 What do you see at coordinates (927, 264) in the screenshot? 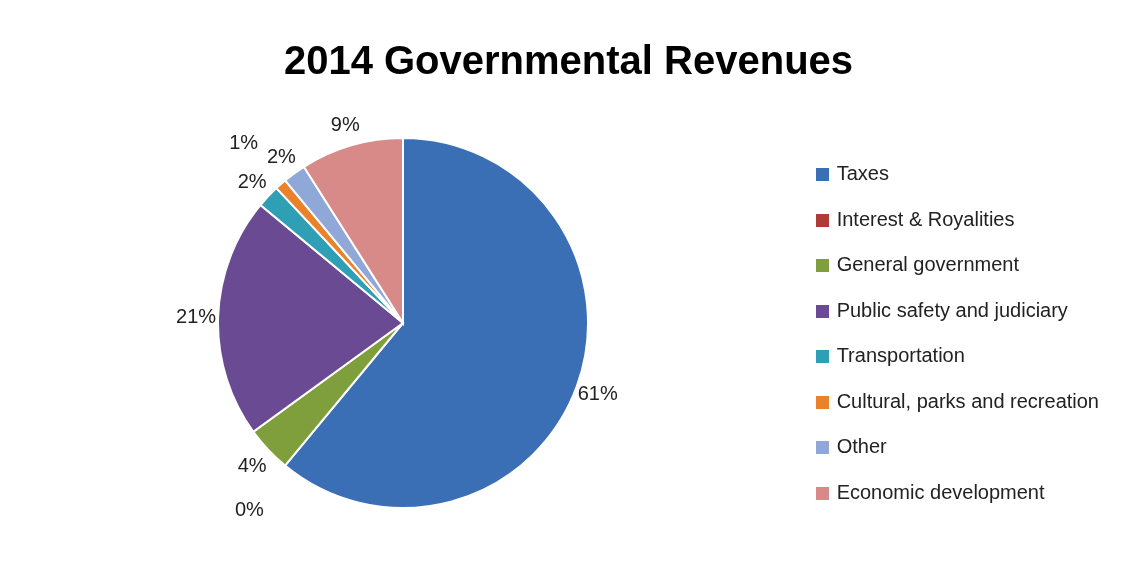
I see `legend-label: General government` at bounding box center [927, 264].